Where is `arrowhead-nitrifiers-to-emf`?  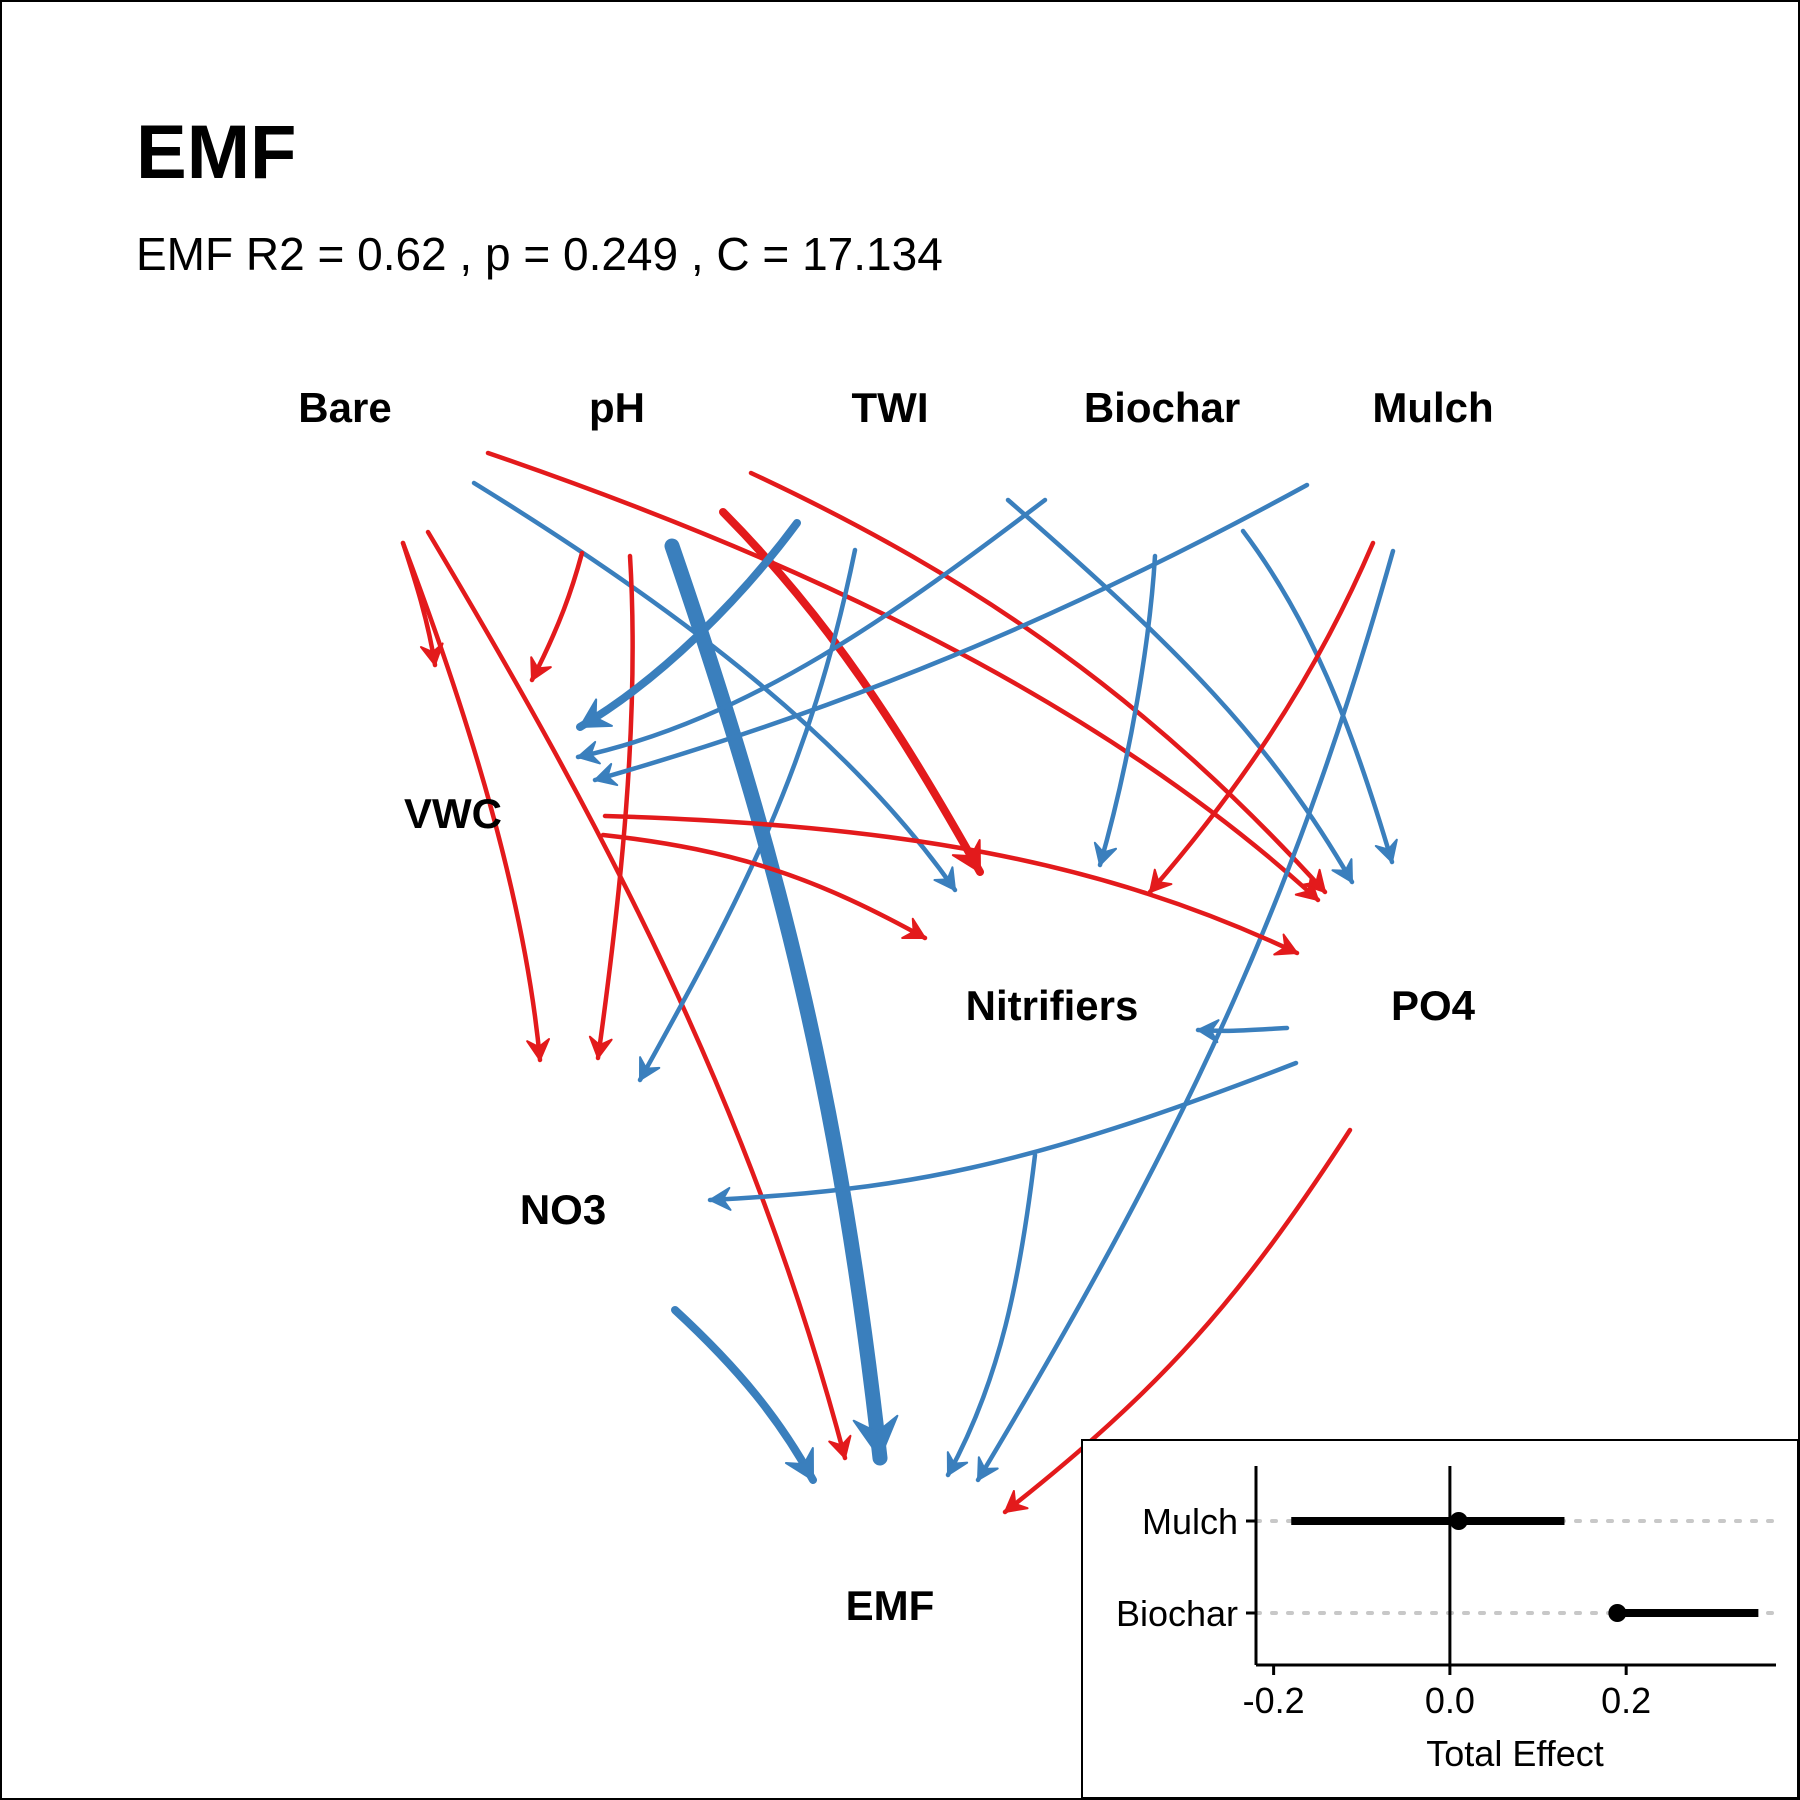
arrowhead-nitrifiers-to-emf is located at coordinates (957, 1463).